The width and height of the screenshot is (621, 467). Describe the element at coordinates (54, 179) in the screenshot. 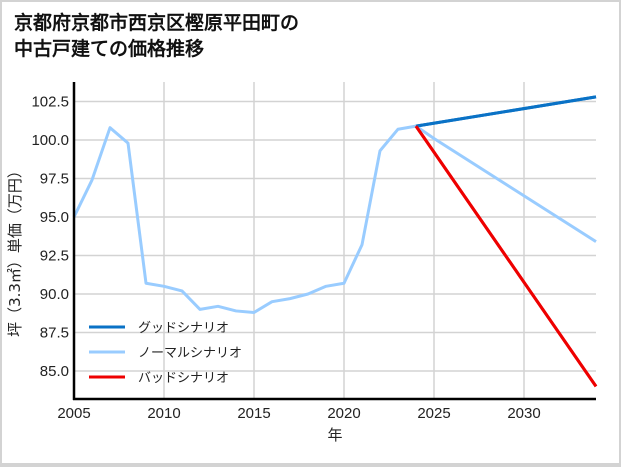

I see `y-tick-label: 97.5` at that location.